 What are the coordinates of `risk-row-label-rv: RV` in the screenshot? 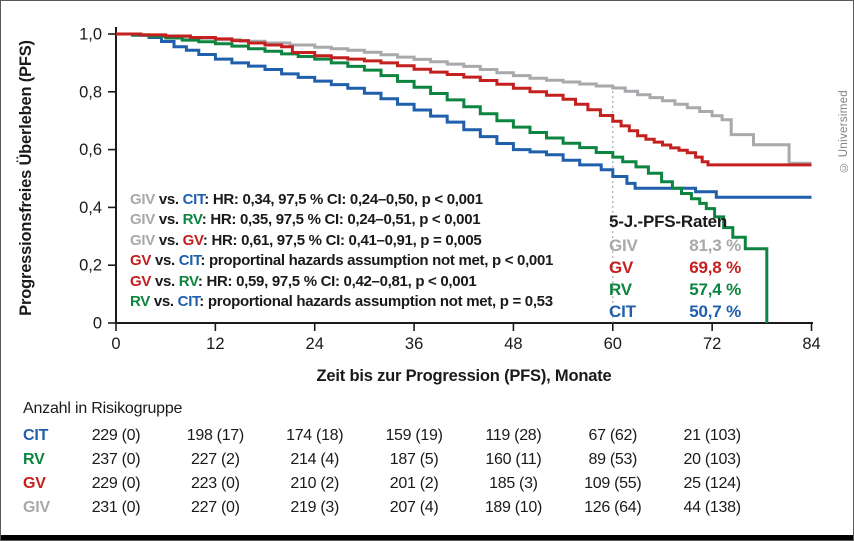 It's located at (34, 459).